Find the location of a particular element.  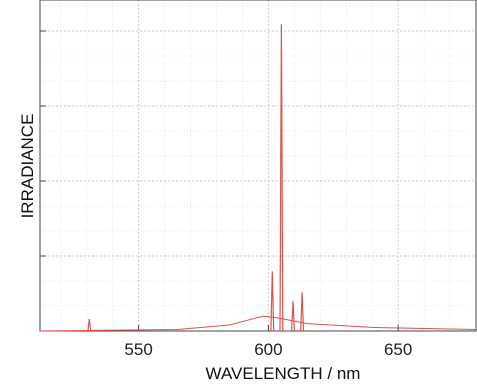

x-tick-label: 650 is located at coordinates (398, 349).